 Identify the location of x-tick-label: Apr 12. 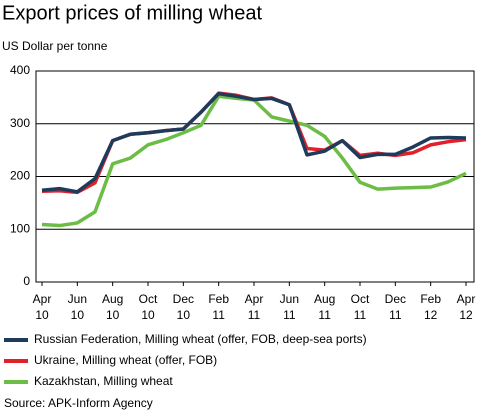
(466, 307).